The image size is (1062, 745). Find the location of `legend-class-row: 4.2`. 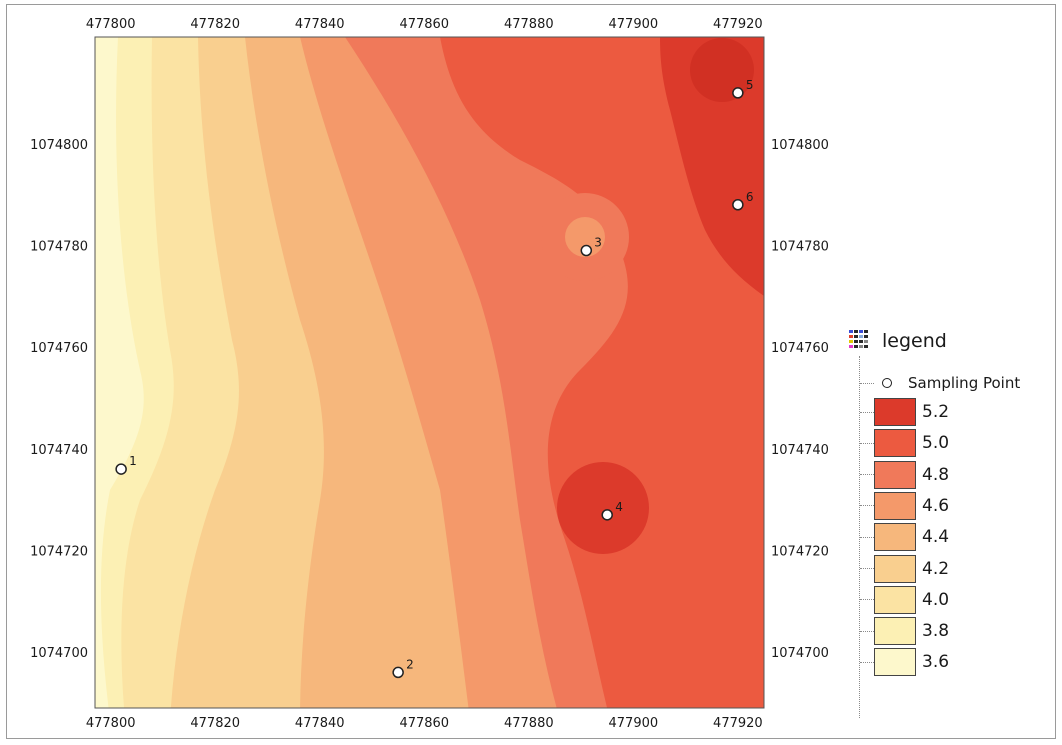

legend-class-row: 4.2 is located at coordinates (905, 568).